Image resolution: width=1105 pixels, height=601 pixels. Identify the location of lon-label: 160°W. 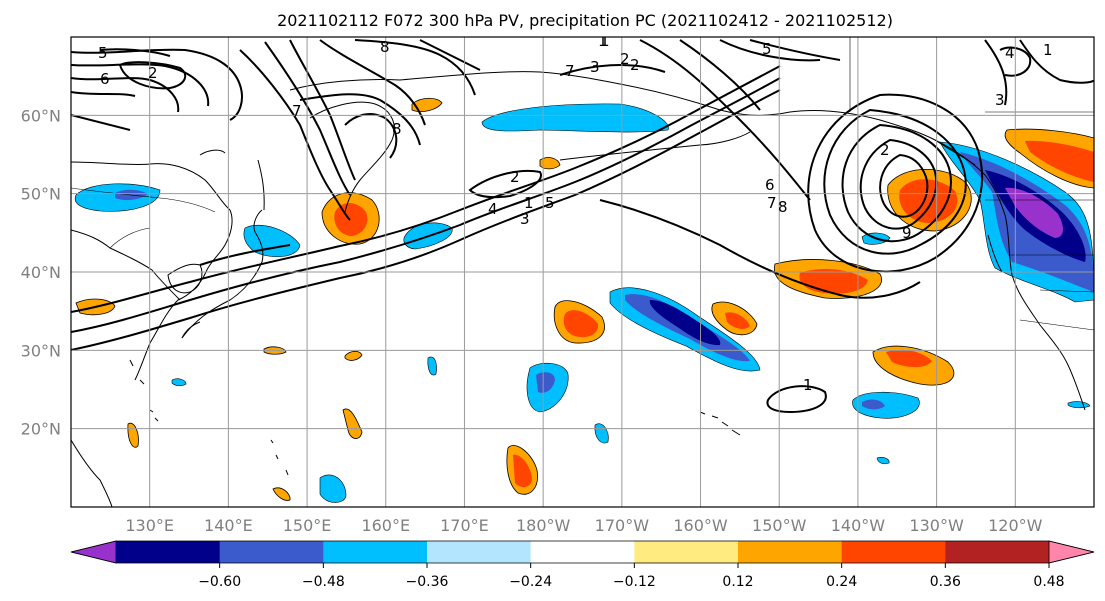
(700, 525).